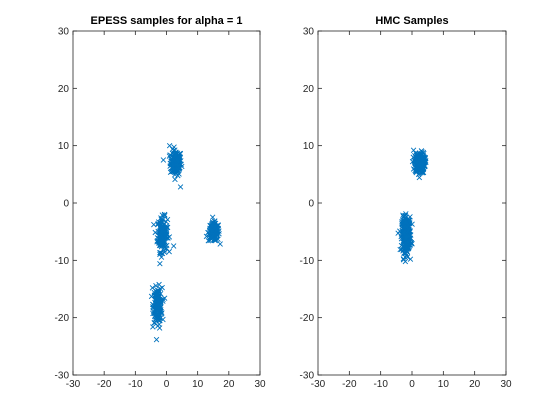  What do you see at coordinates (104, 384) in the screenshot?
I see `left-x-tick-label: -20` at bounding box center [104, 384].